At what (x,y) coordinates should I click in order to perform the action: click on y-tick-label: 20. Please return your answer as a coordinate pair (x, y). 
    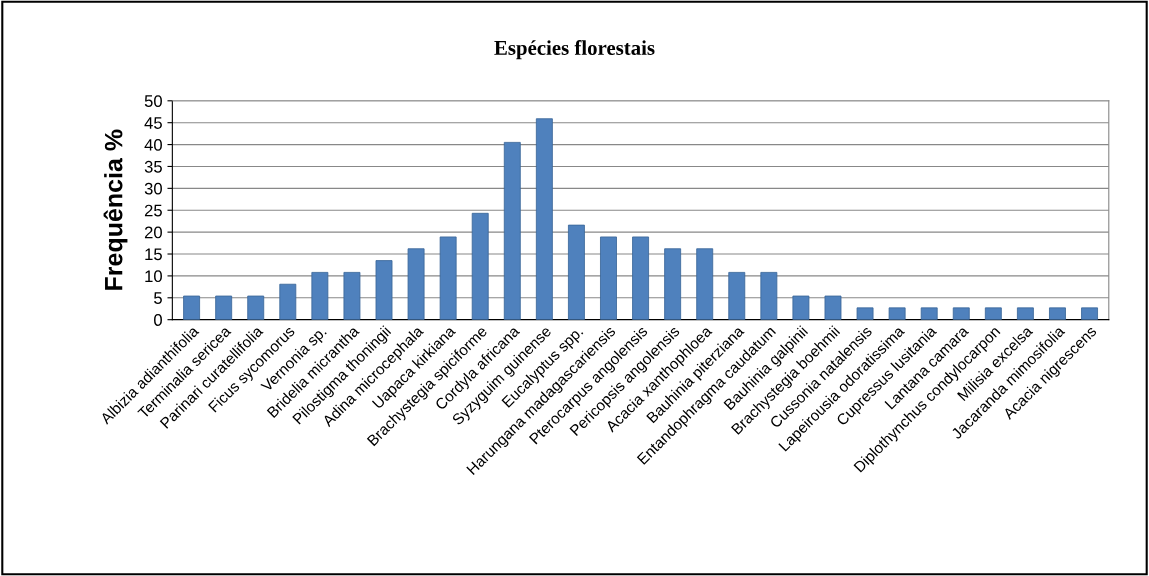
    Looking at the image, I should click on (153, 232).